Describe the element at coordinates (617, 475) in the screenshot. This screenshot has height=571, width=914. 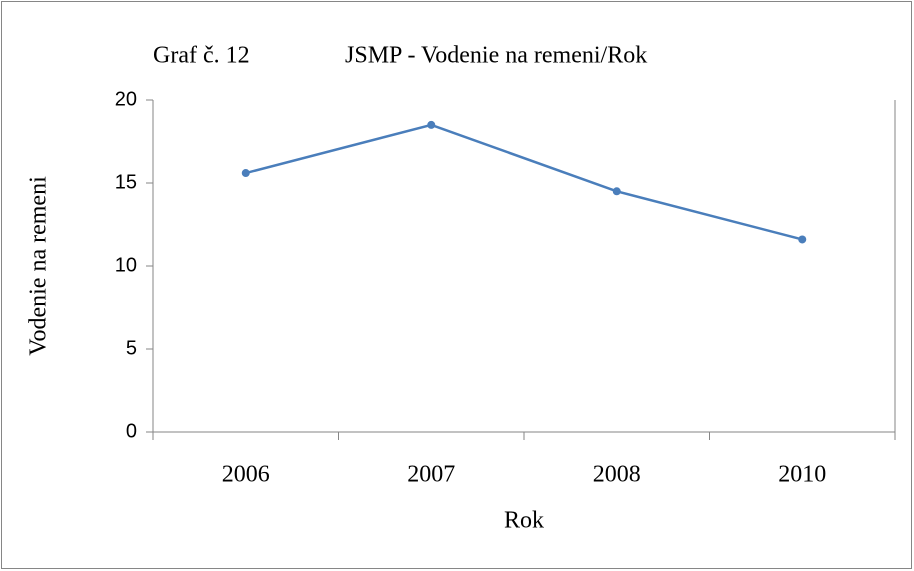
I see `x-tick-label: 2008` at that location.